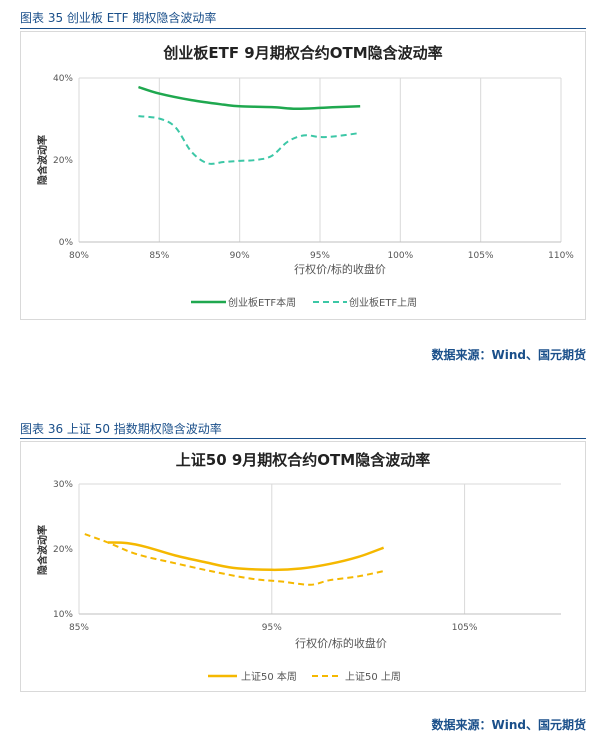 This screenshot has width=606, height=744. I want to click on y-tick-label: 30%, so click(63, 485).